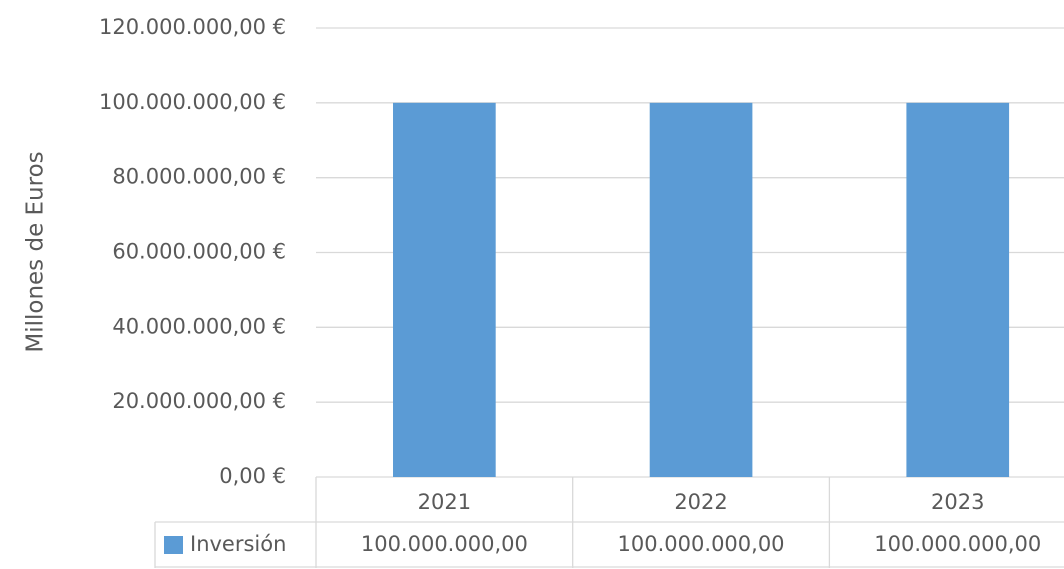 The image size is (1064, 569). I want to click on y-axis-title: Millones de Euros, so click(36, 251).